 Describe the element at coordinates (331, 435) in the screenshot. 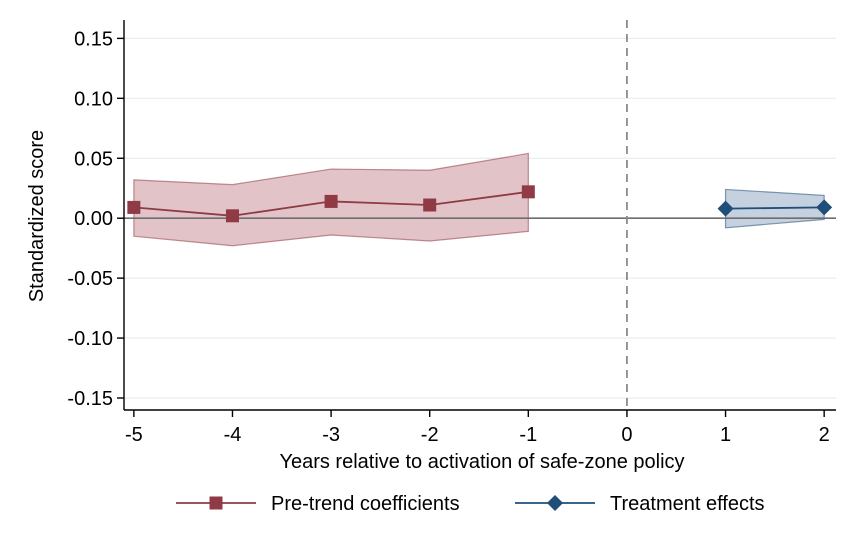

I see `x-tick-label: -3` at that location.